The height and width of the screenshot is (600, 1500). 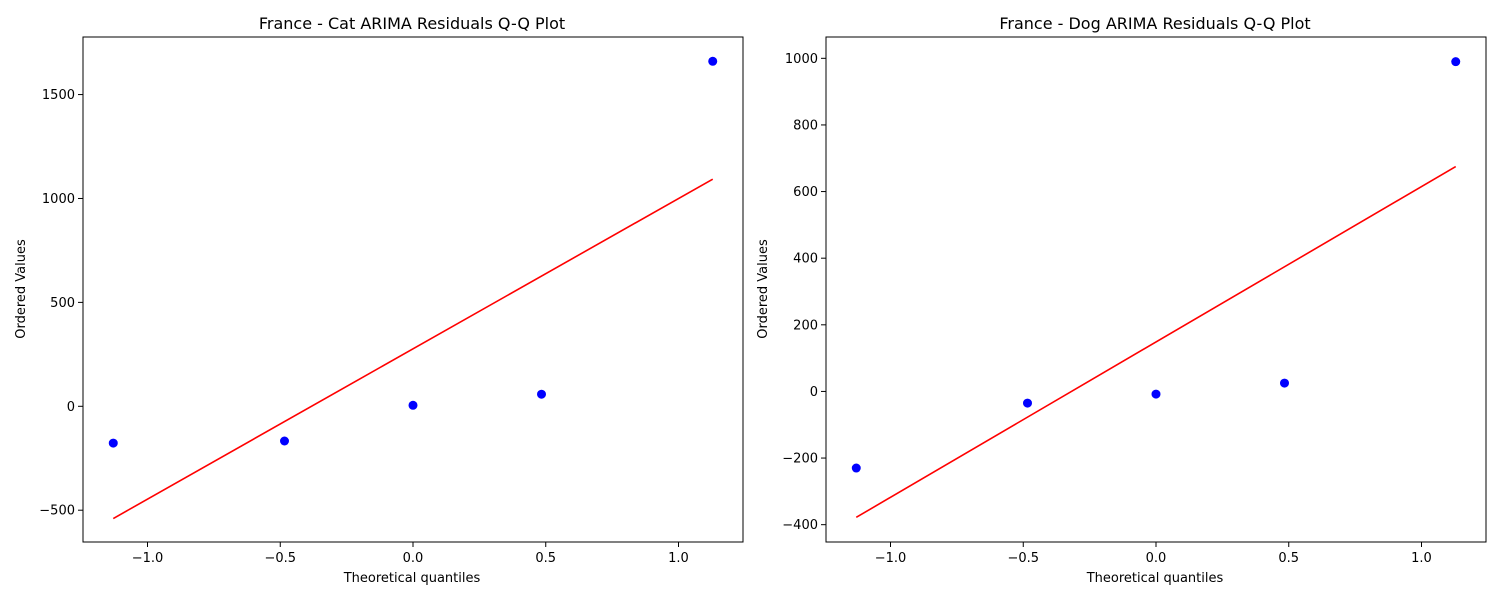 I want to click on y-tick-label: −500, so click(x=57, y=511).